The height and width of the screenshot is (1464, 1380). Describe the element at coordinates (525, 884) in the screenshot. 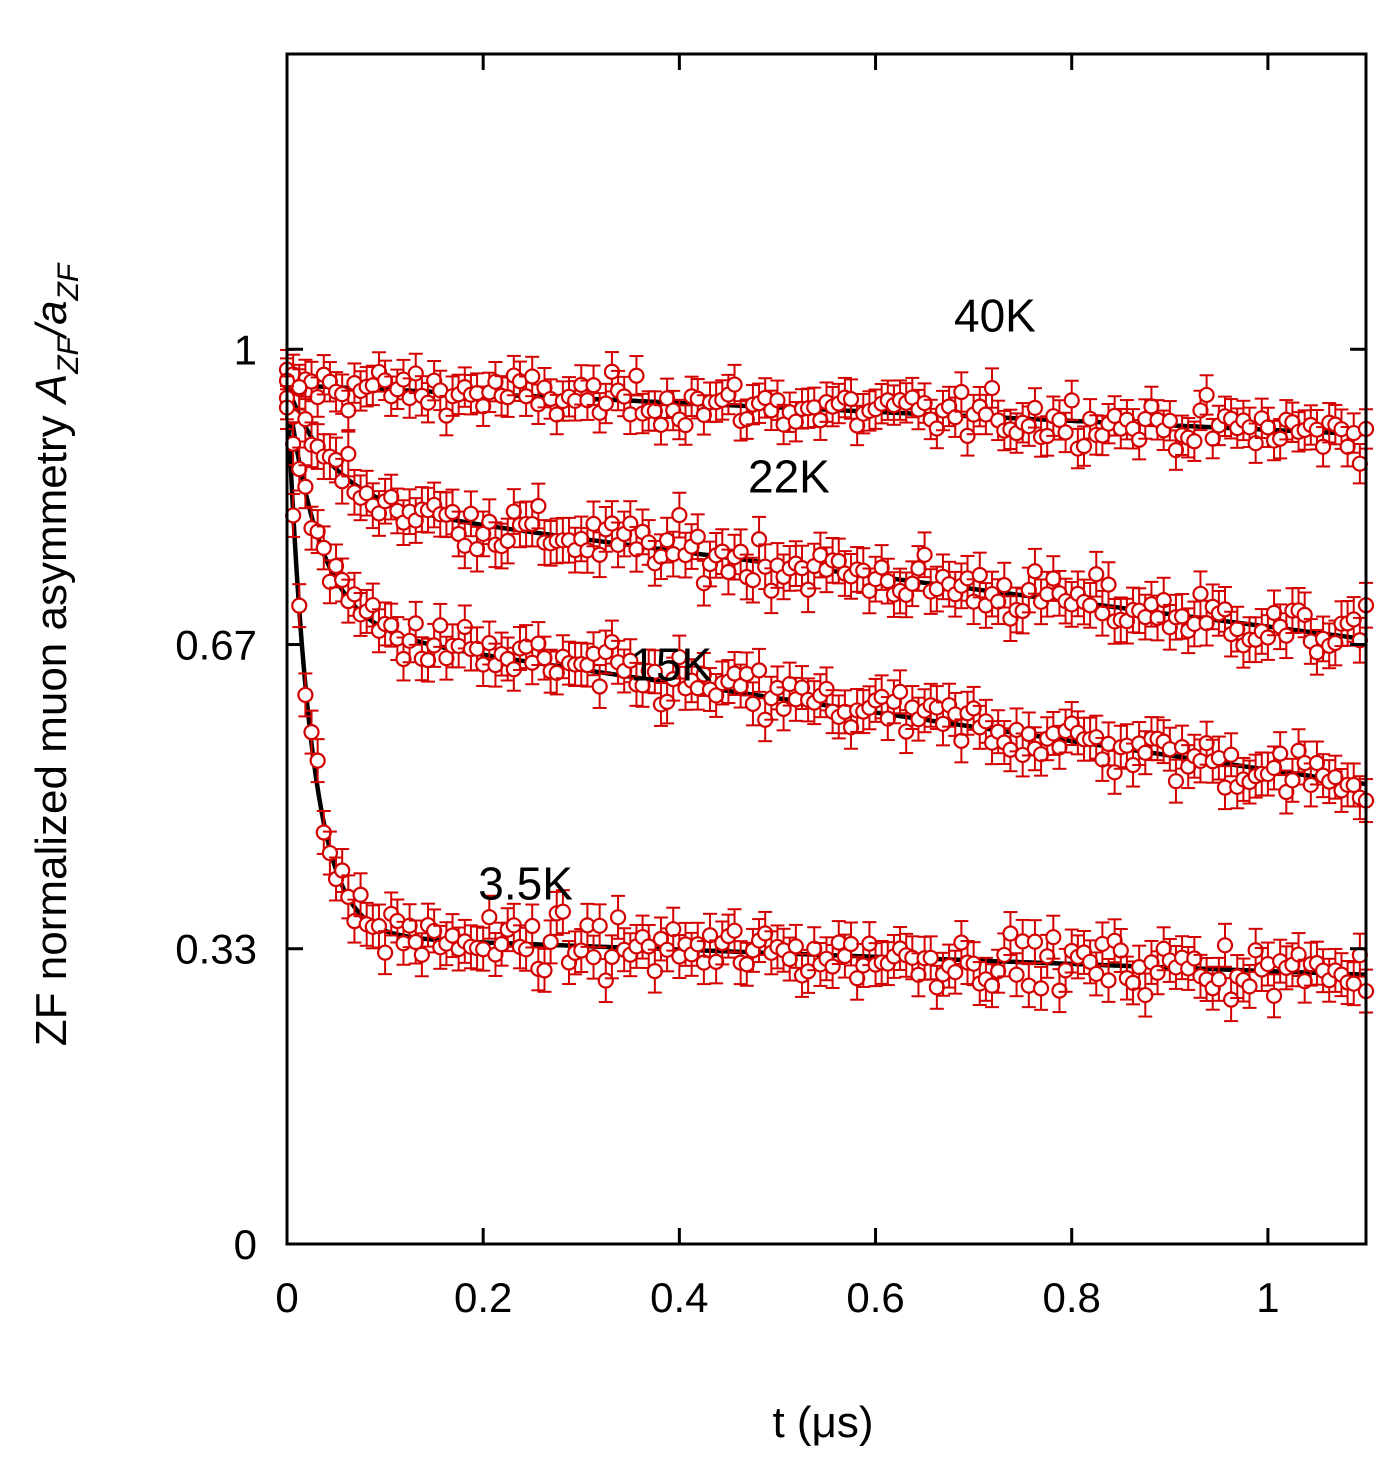

I see `series-label-3.5K: 3.5K` at that location.